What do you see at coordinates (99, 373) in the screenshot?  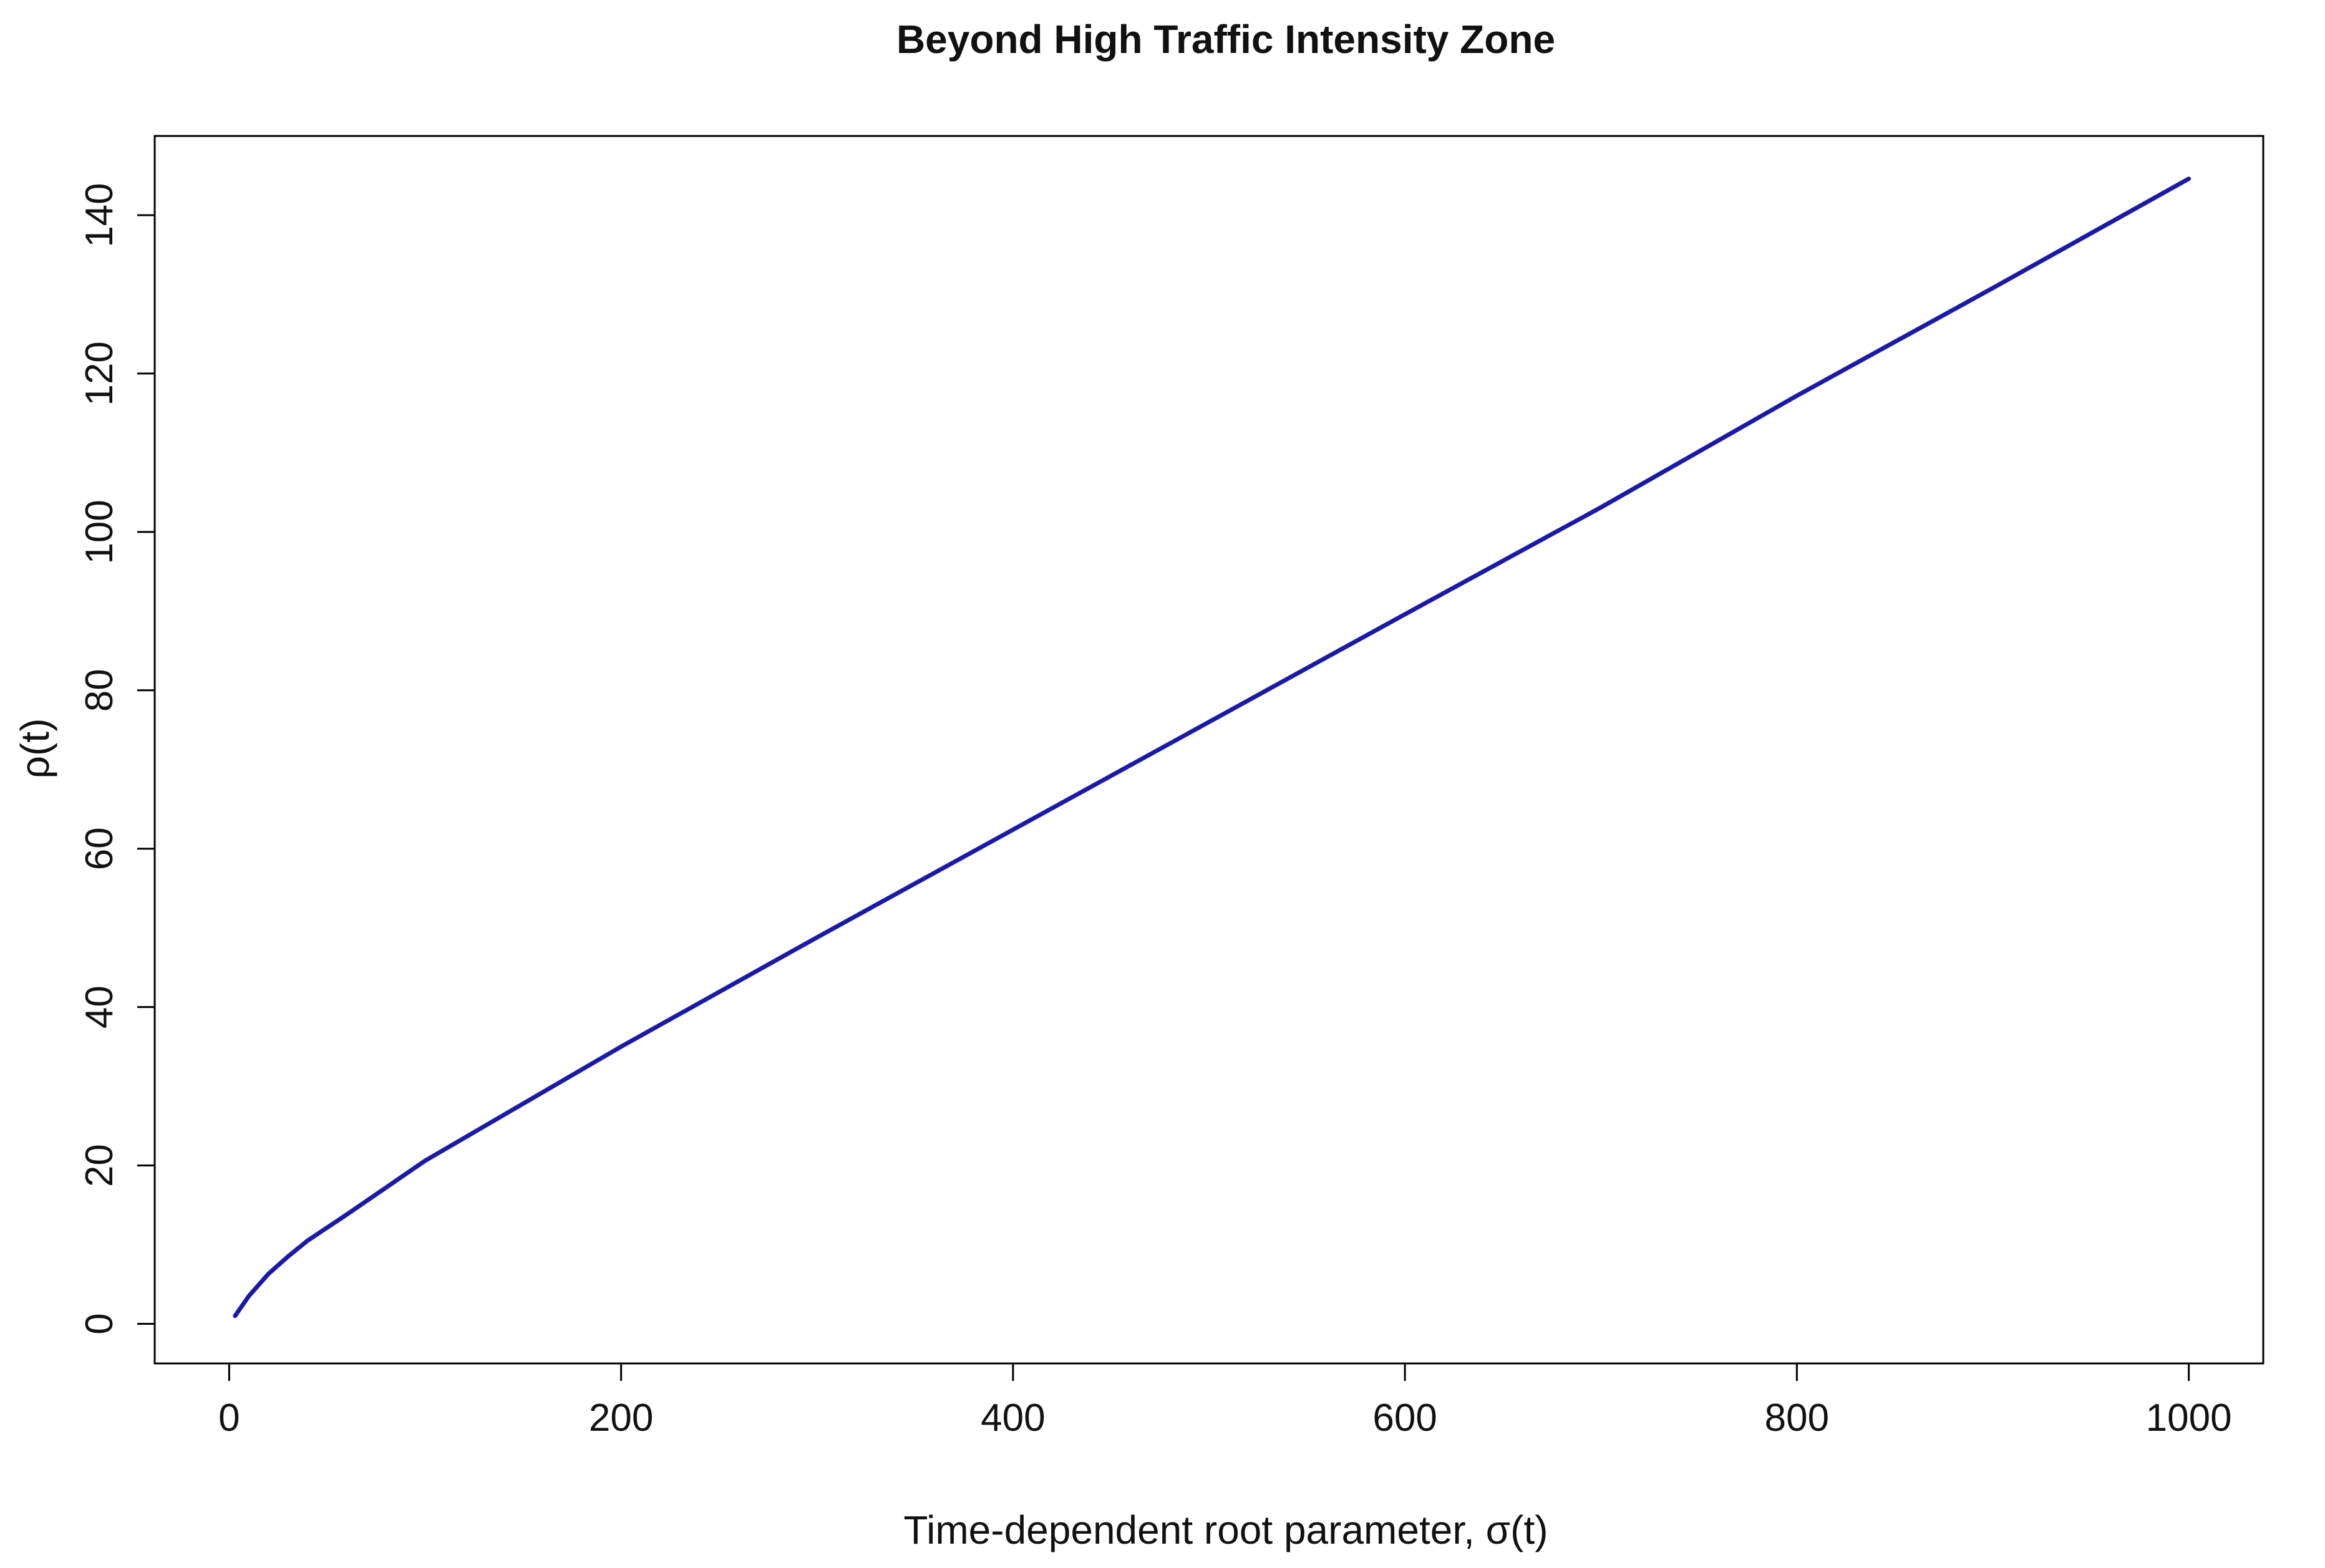 I see `y-tick-label: 120` at bounding box center [99, 373].